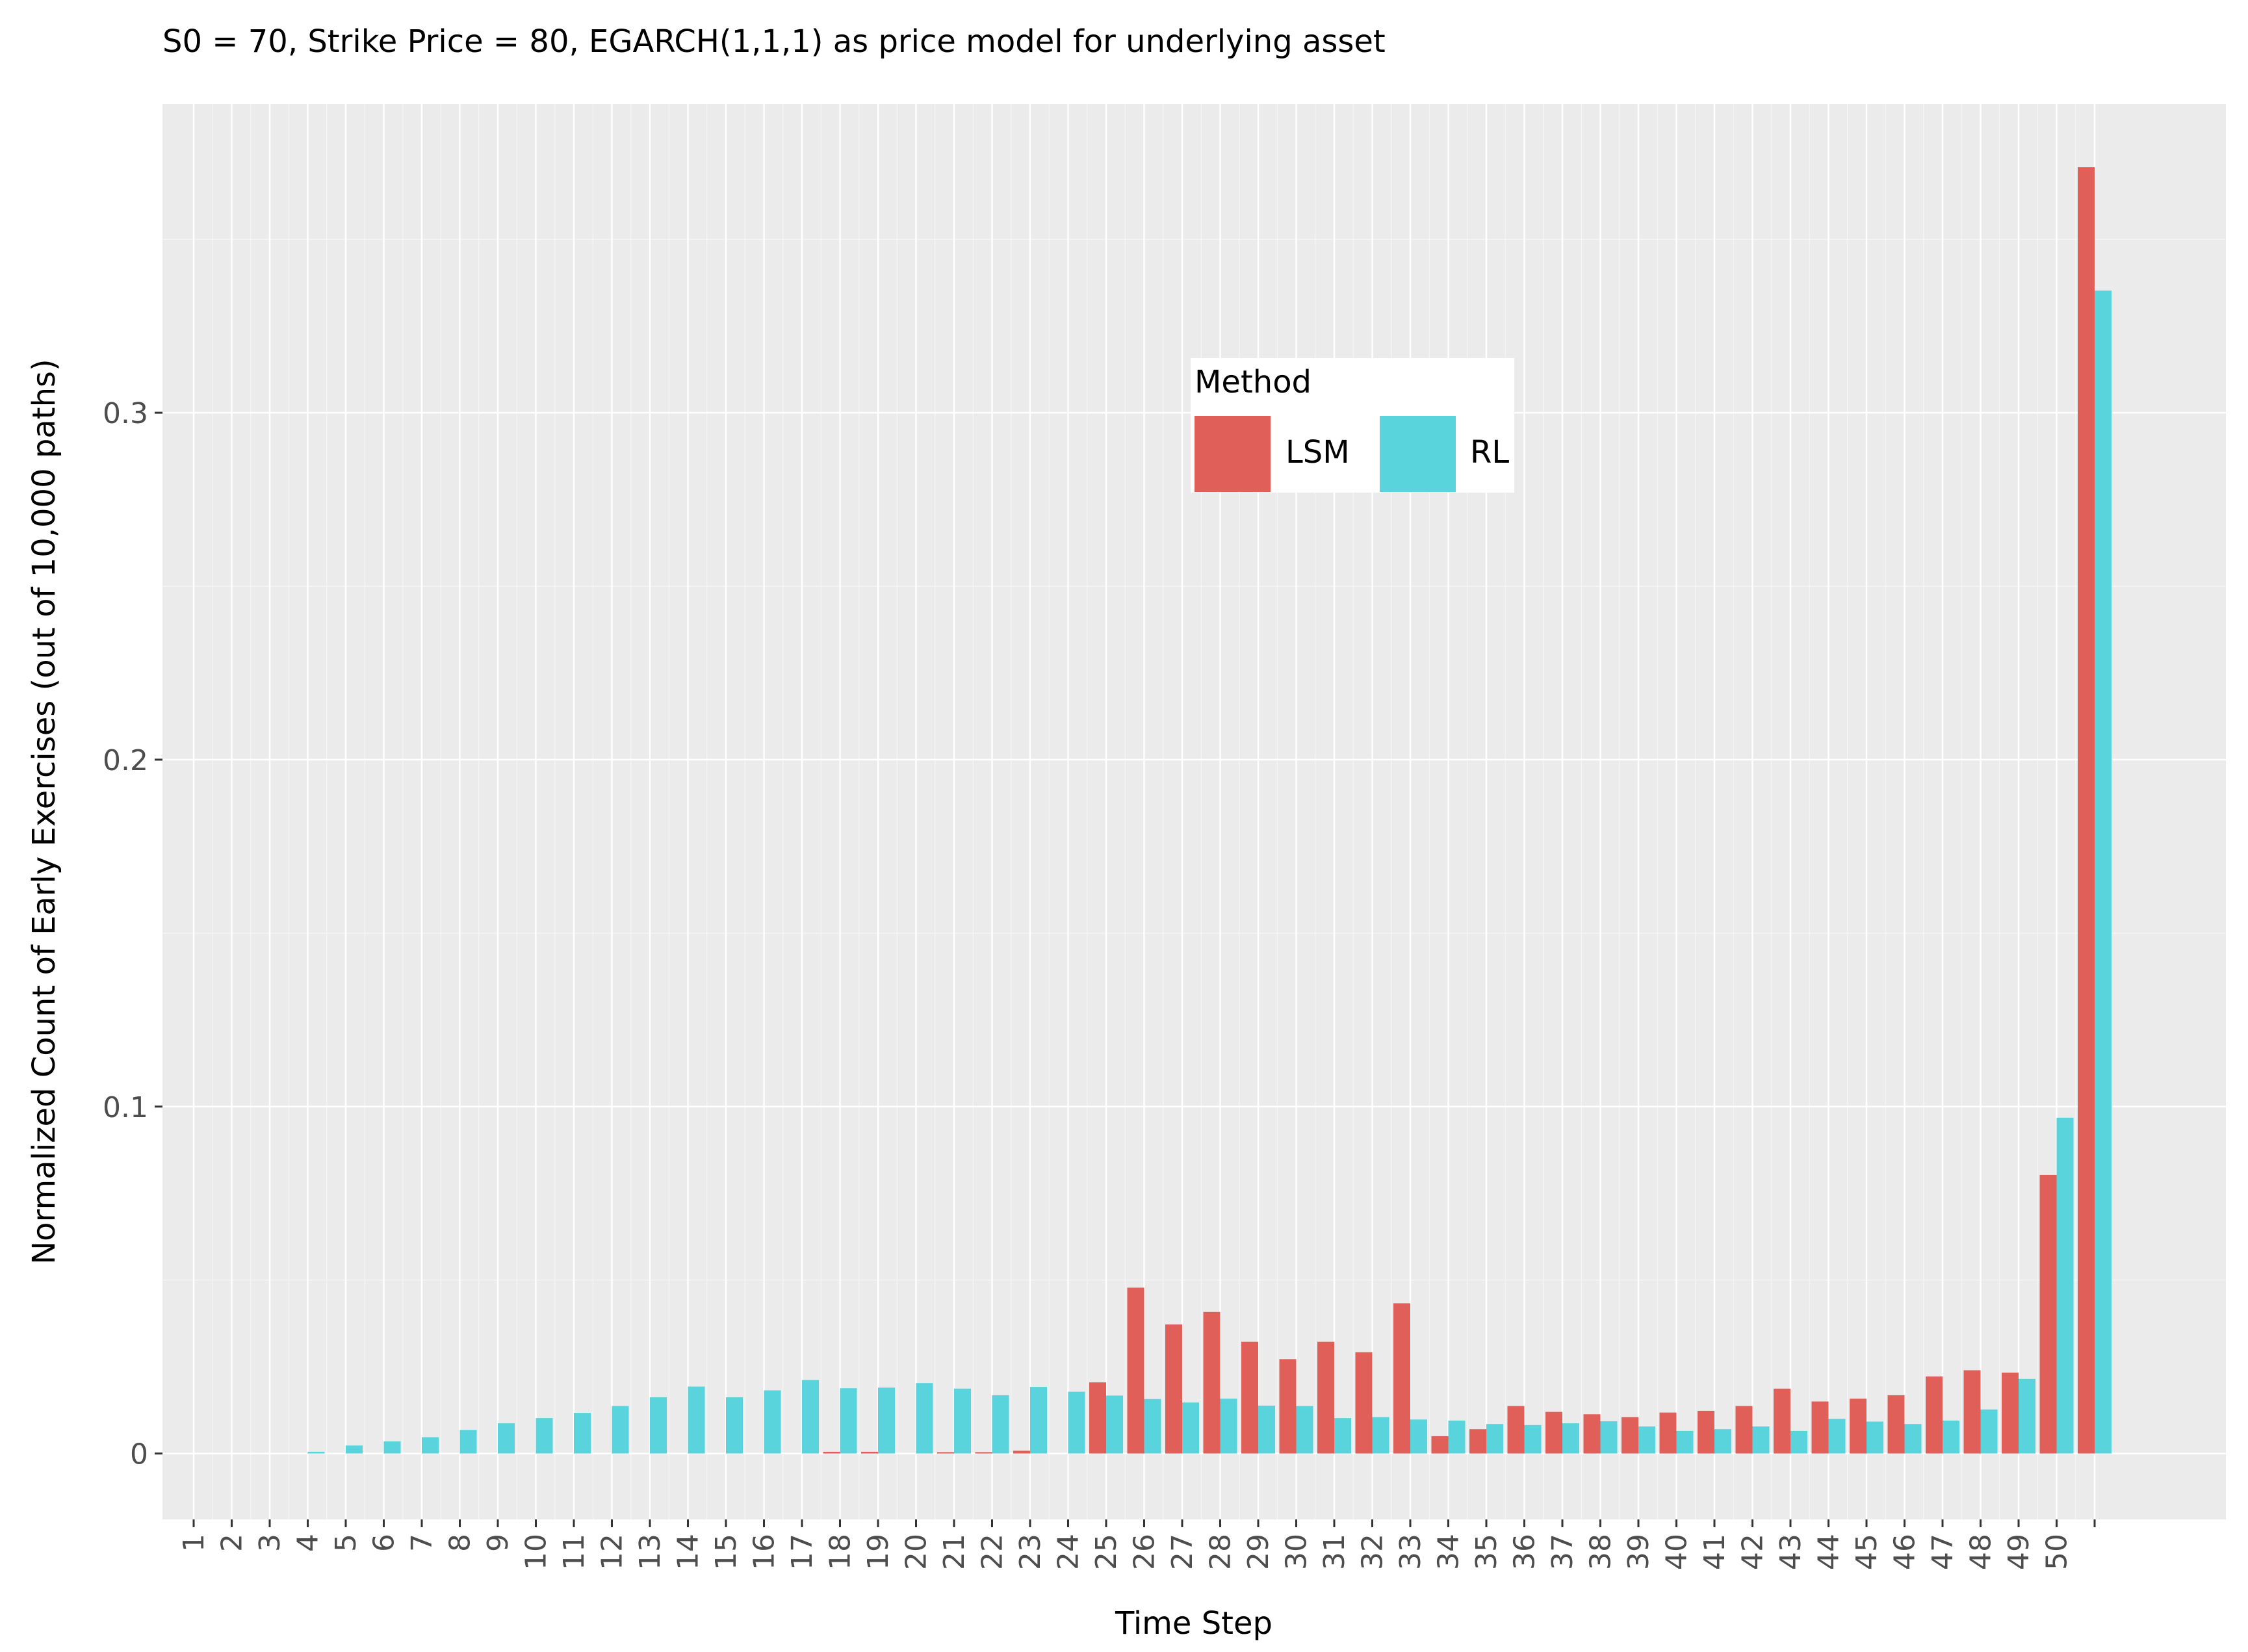  What do you see at coordinates (1068, 1552) in the screenshot?
I see `x-tick-label: 24` at bounding box center [1068, 1552].